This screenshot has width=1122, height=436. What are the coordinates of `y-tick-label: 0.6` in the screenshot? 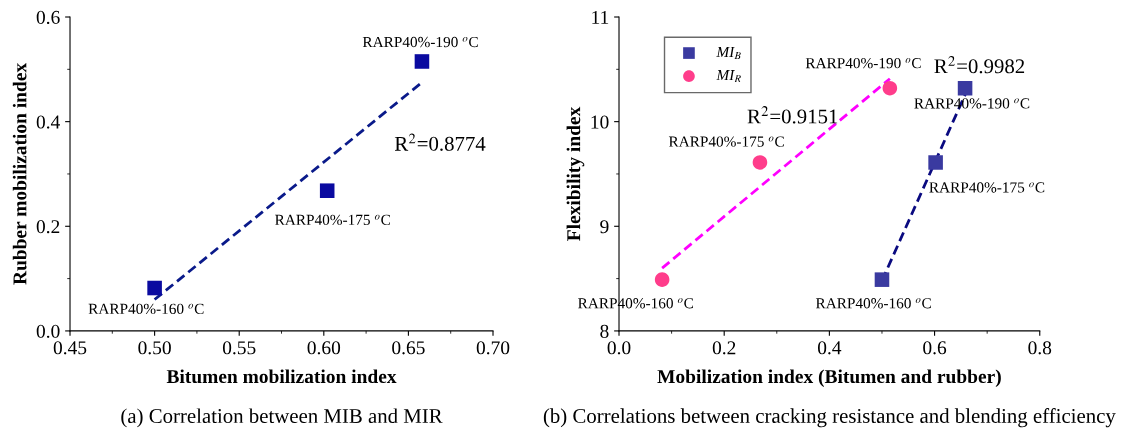 It's located at (48, 17).